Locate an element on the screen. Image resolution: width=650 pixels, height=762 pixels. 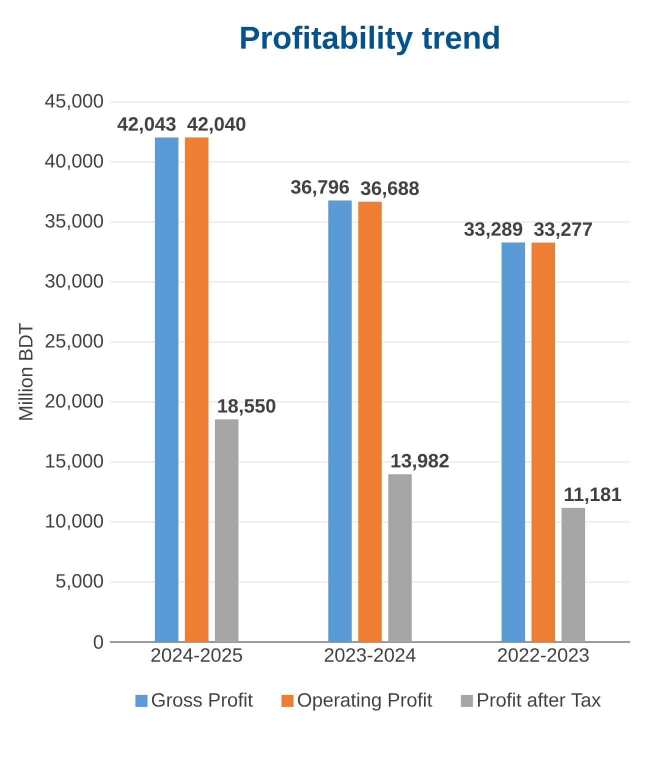
y-tick-label: 40,000 is located at coordinates (74, 162).